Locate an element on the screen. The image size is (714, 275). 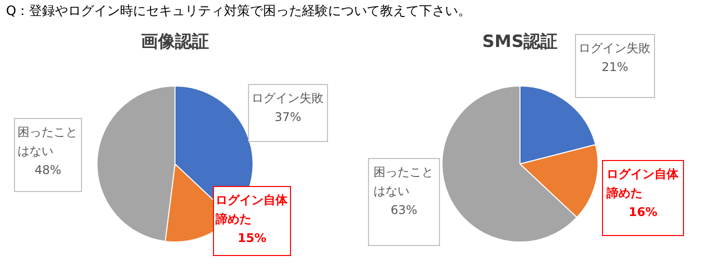
data-label: 37% is located at coordinates (288, 117).